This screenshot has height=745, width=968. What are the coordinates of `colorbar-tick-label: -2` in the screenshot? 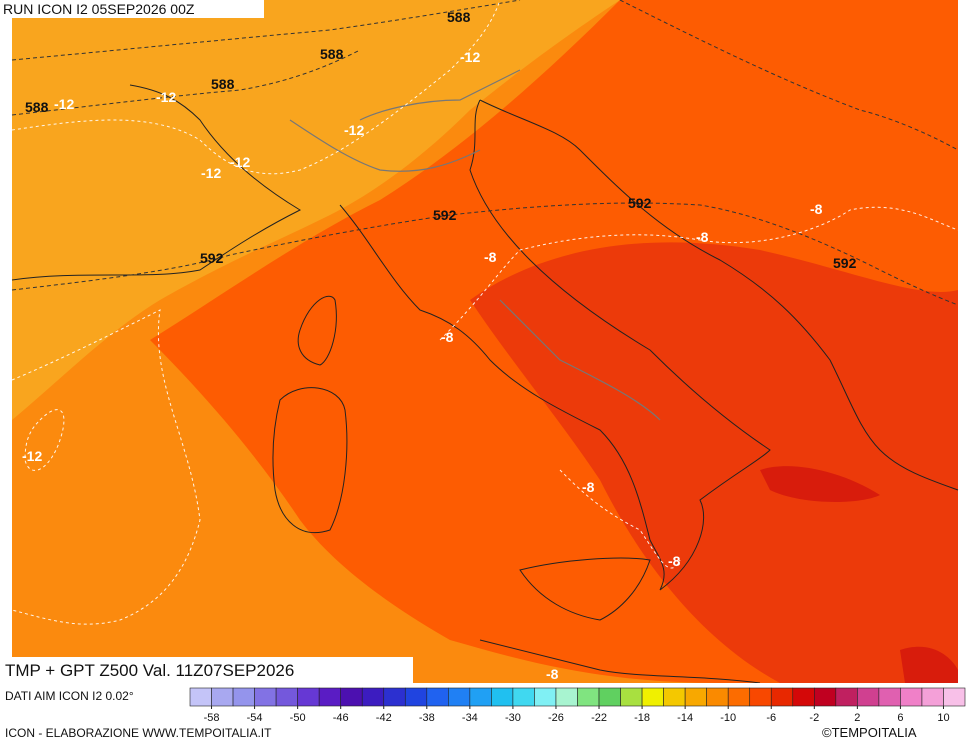 It's located at (814, 718).